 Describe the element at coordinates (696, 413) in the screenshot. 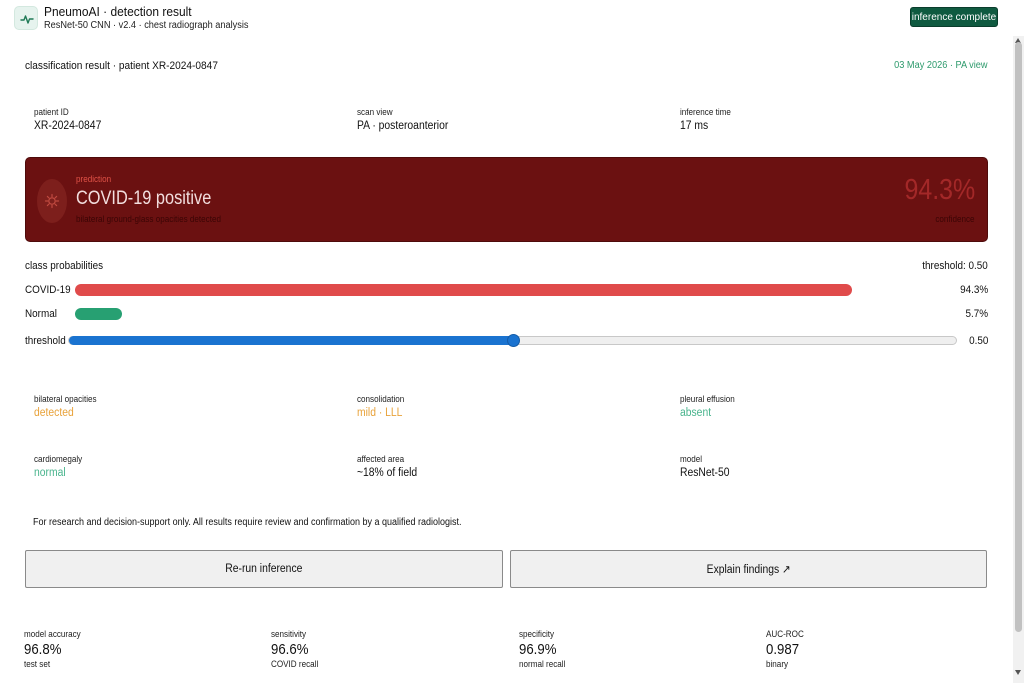

I see `finding-value: absent` at that location.